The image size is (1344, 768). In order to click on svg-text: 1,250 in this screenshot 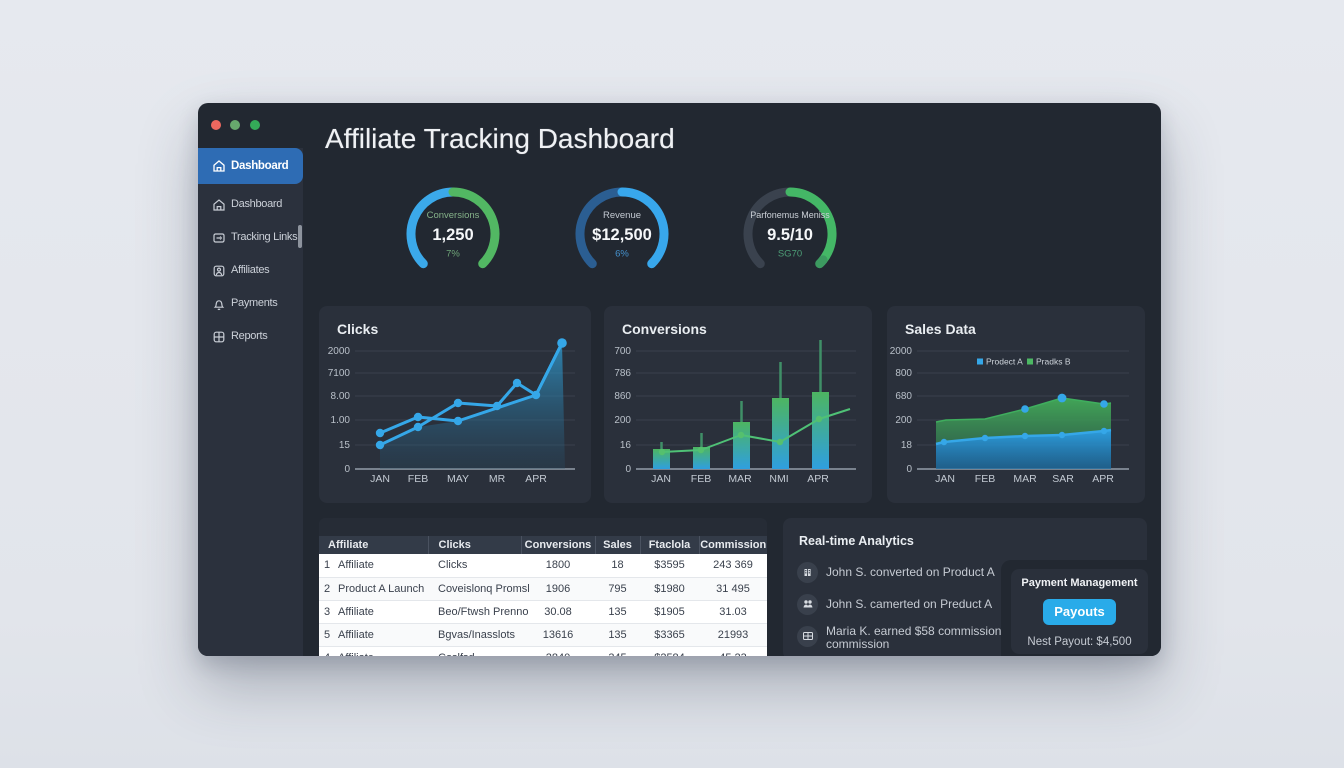, I will do `click(452, 235)`.